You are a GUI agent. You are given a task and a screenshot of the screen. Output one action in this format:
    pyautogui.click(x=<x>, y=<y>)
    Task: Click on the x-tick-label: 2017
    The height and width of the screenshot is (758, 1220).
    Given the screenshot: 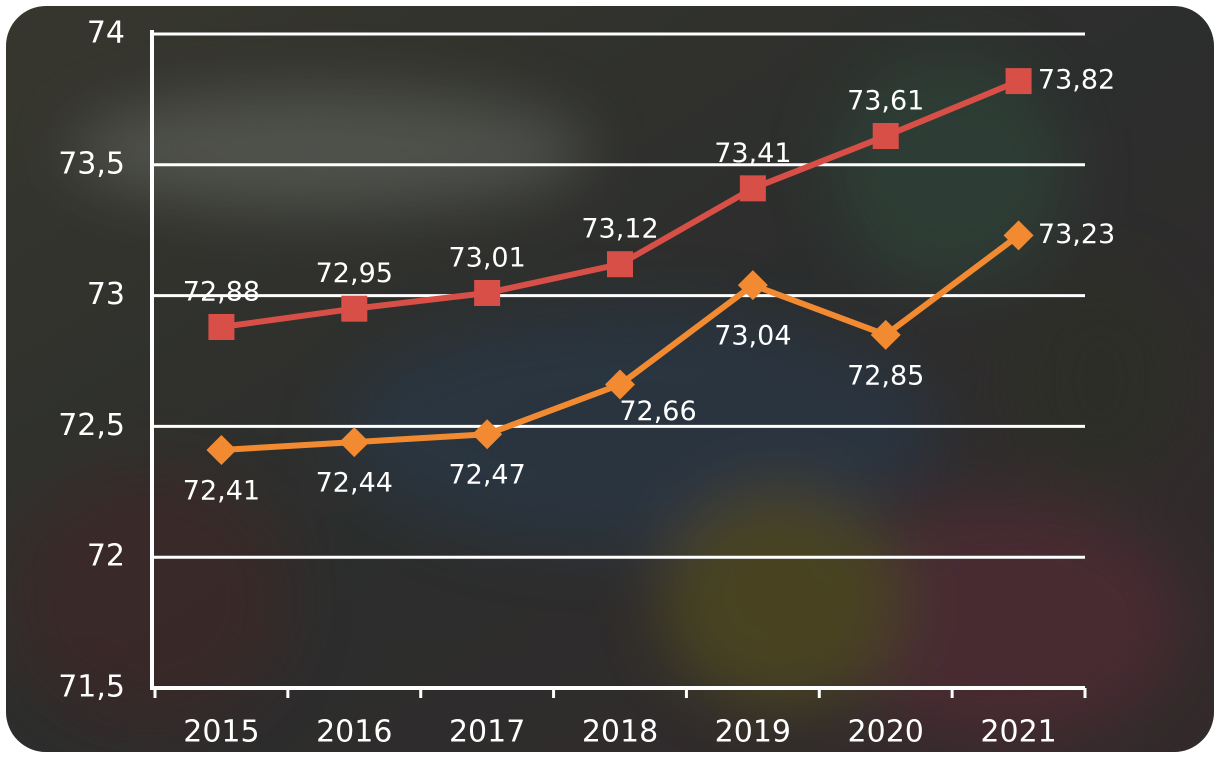 What is the action you would take?
    pyautogui.click(x=487, y=732)
    